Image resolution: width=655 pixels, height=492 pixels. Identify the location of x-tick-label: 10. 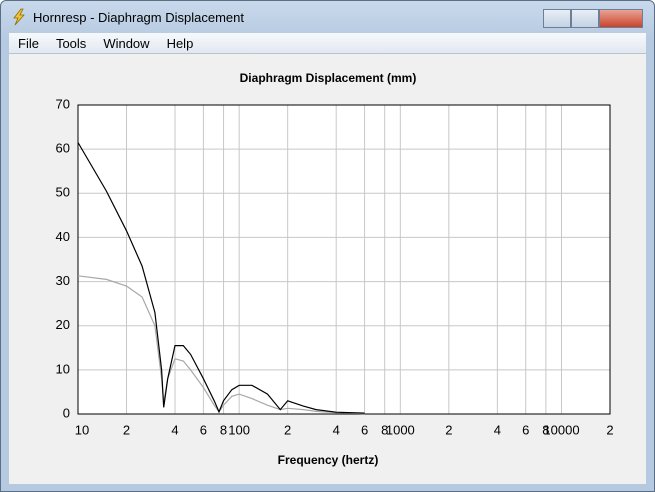
(82, 429).